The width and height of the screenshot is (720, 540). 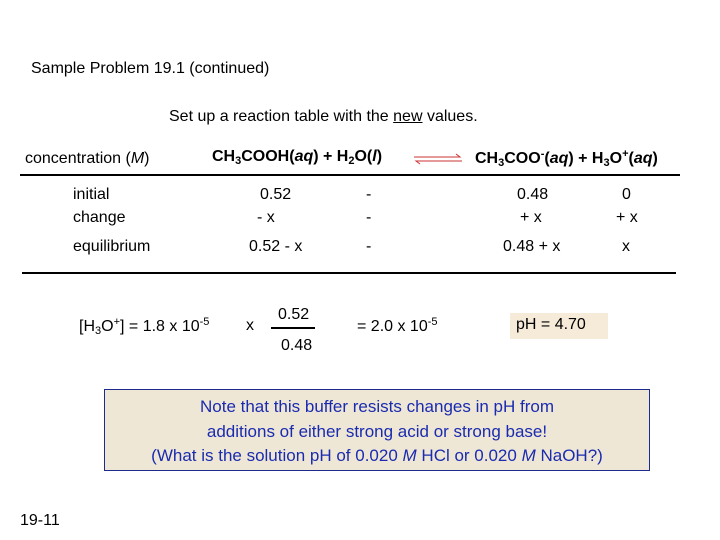 I want to click on result-value: = 2.0 x 10-5, so click(x=397, y=326).